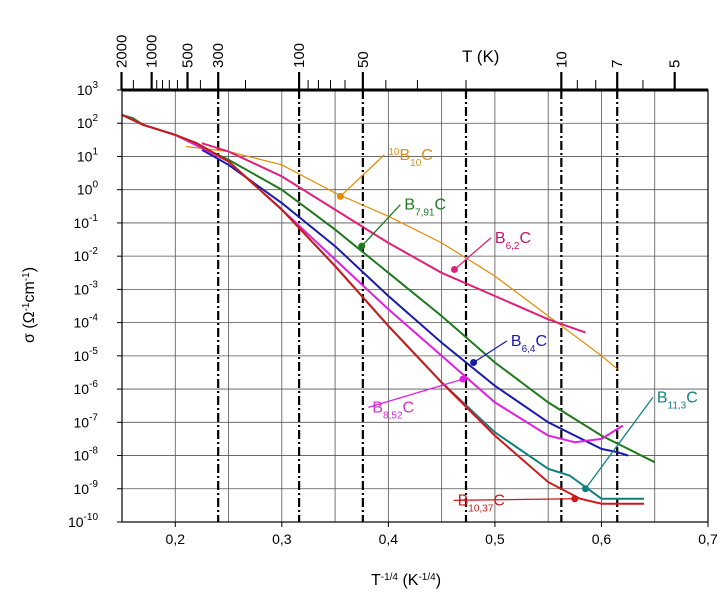  What do you see at coordinates (88, 189) in the screenshot?
I see `y-tick-label: 10⁰` at bounding box center [88, 189].